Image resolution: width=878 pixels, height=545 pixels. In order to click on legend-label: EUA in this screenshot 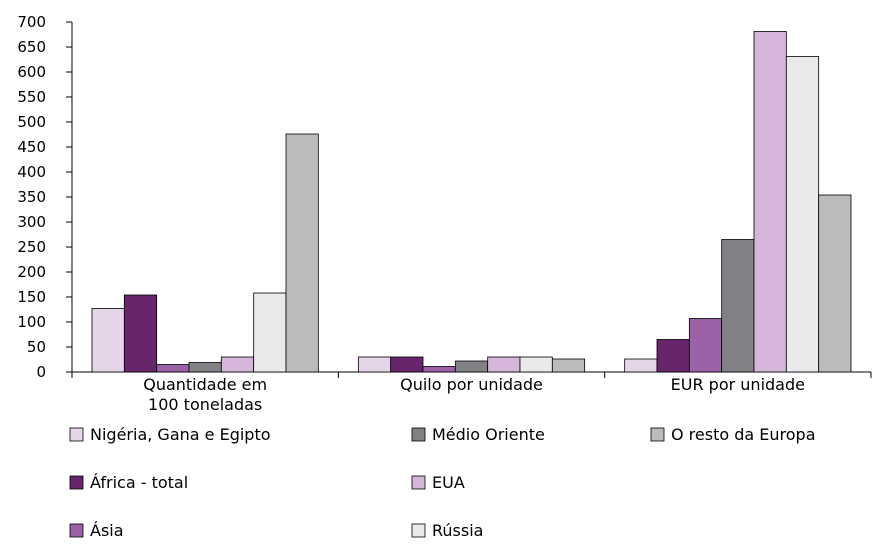, I will do `click(448, 482)`.